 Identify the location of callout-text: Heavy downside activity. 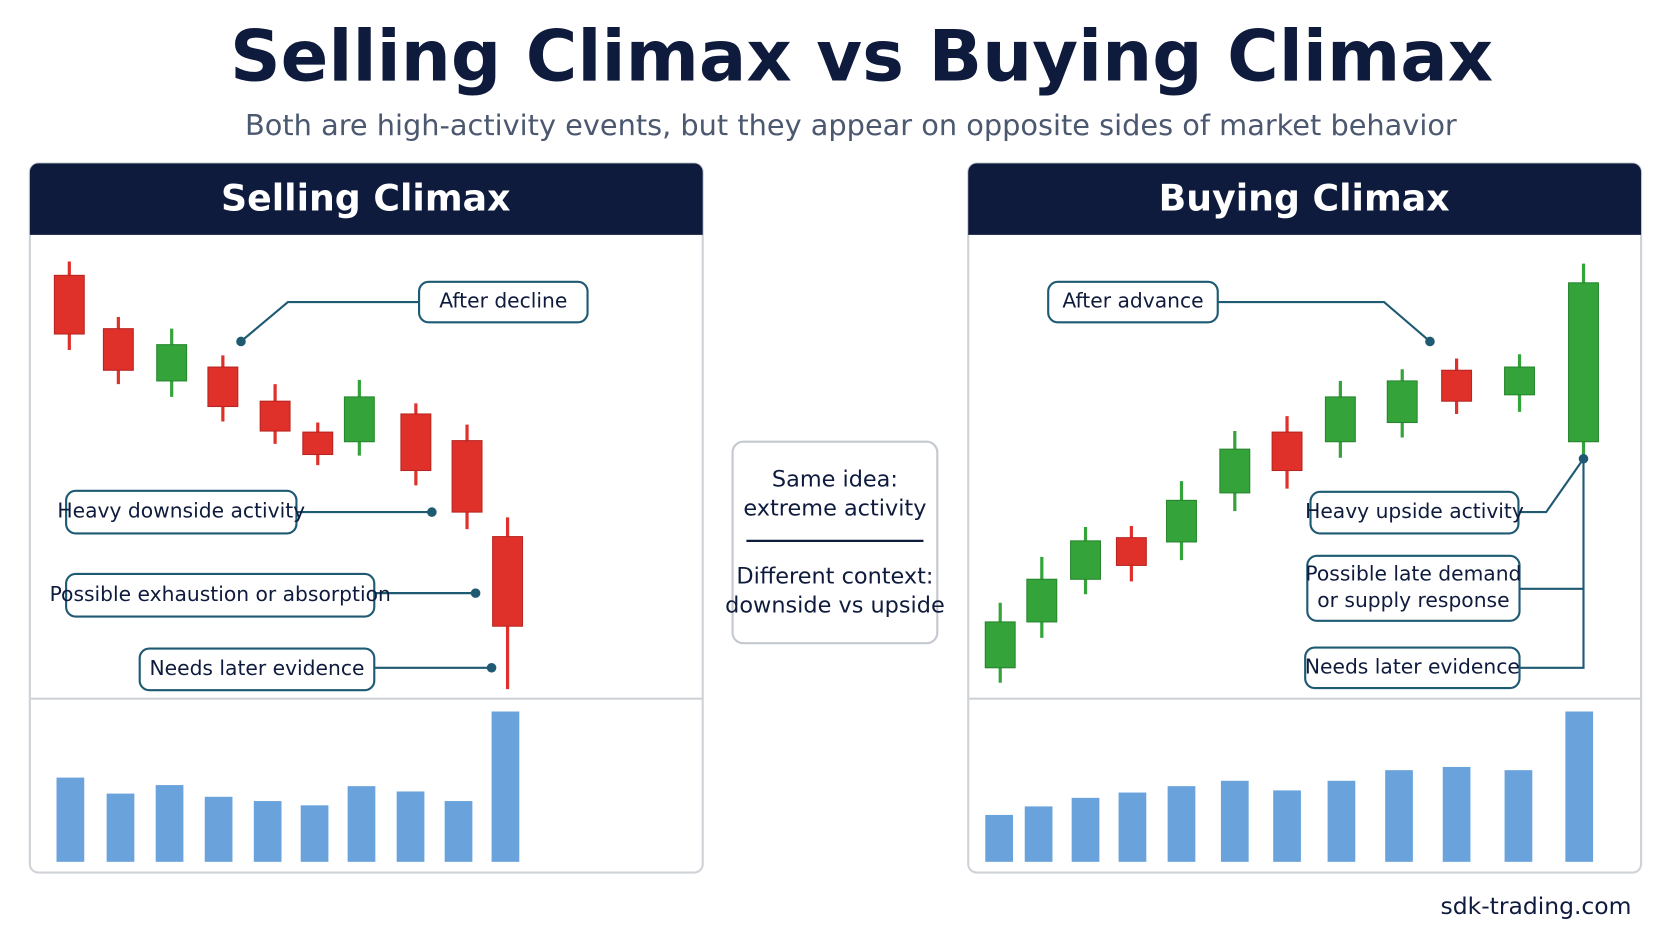
(181, 511).